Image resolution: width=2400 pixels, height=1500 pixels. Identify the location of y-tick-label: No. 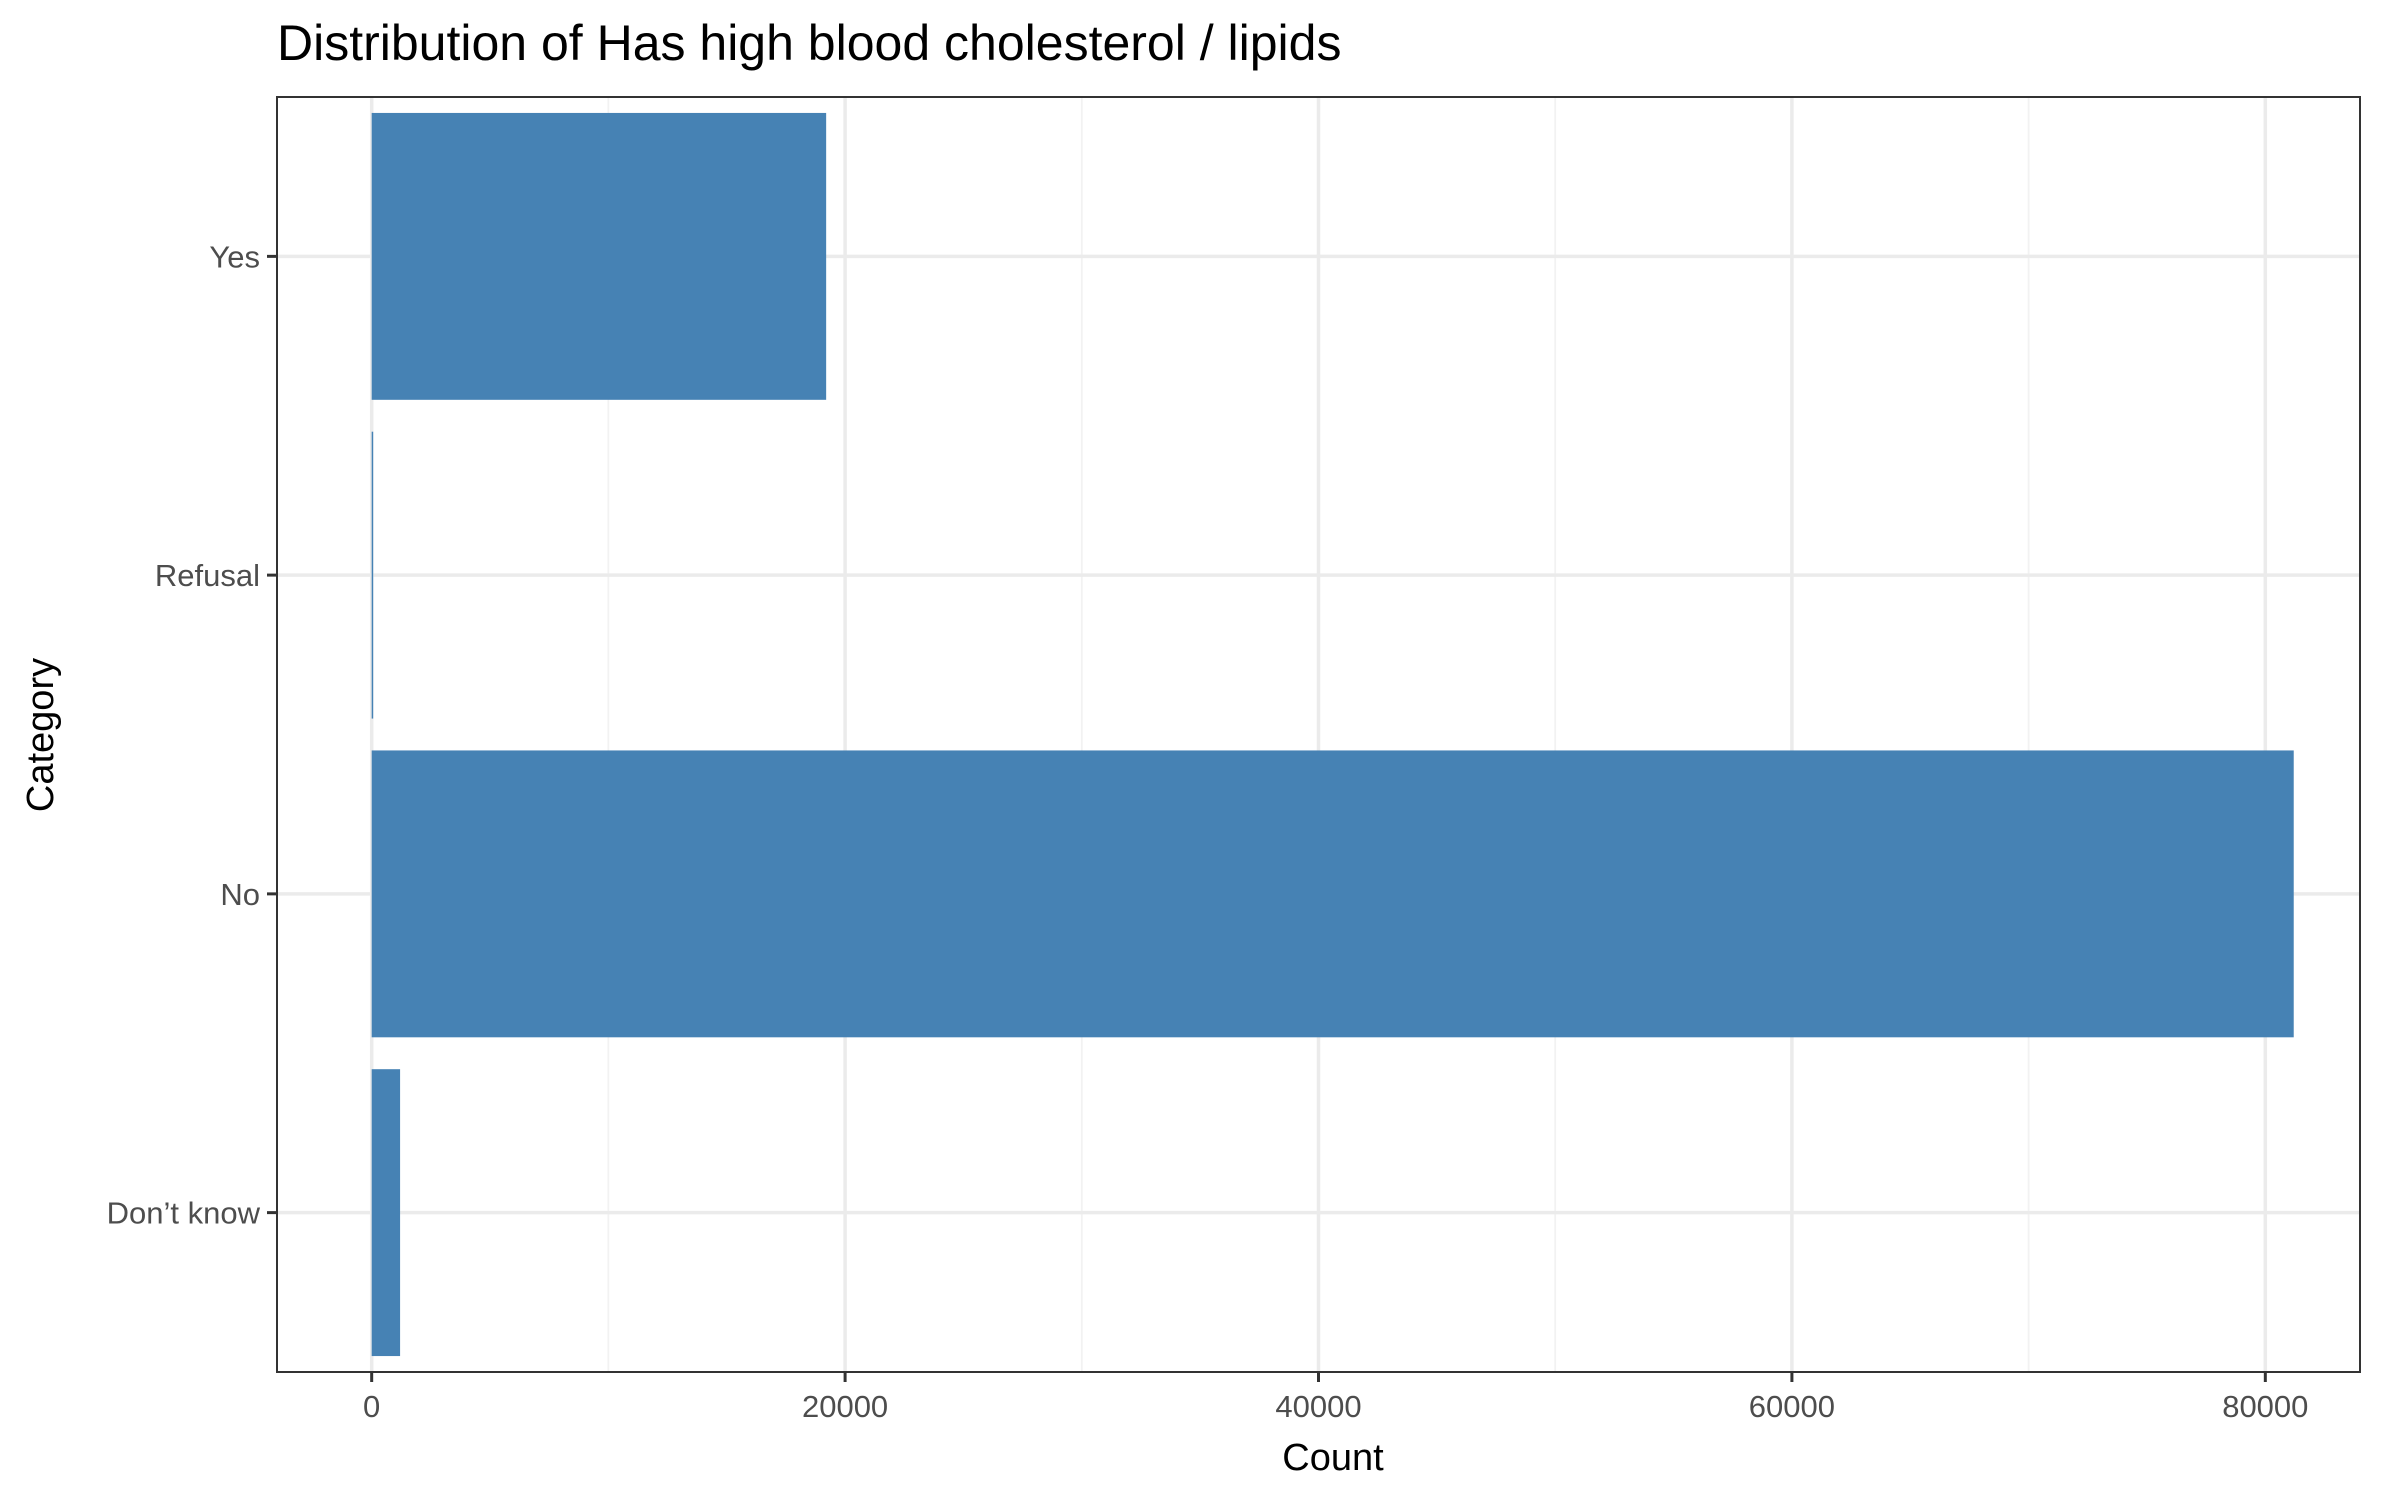
(240, 894).